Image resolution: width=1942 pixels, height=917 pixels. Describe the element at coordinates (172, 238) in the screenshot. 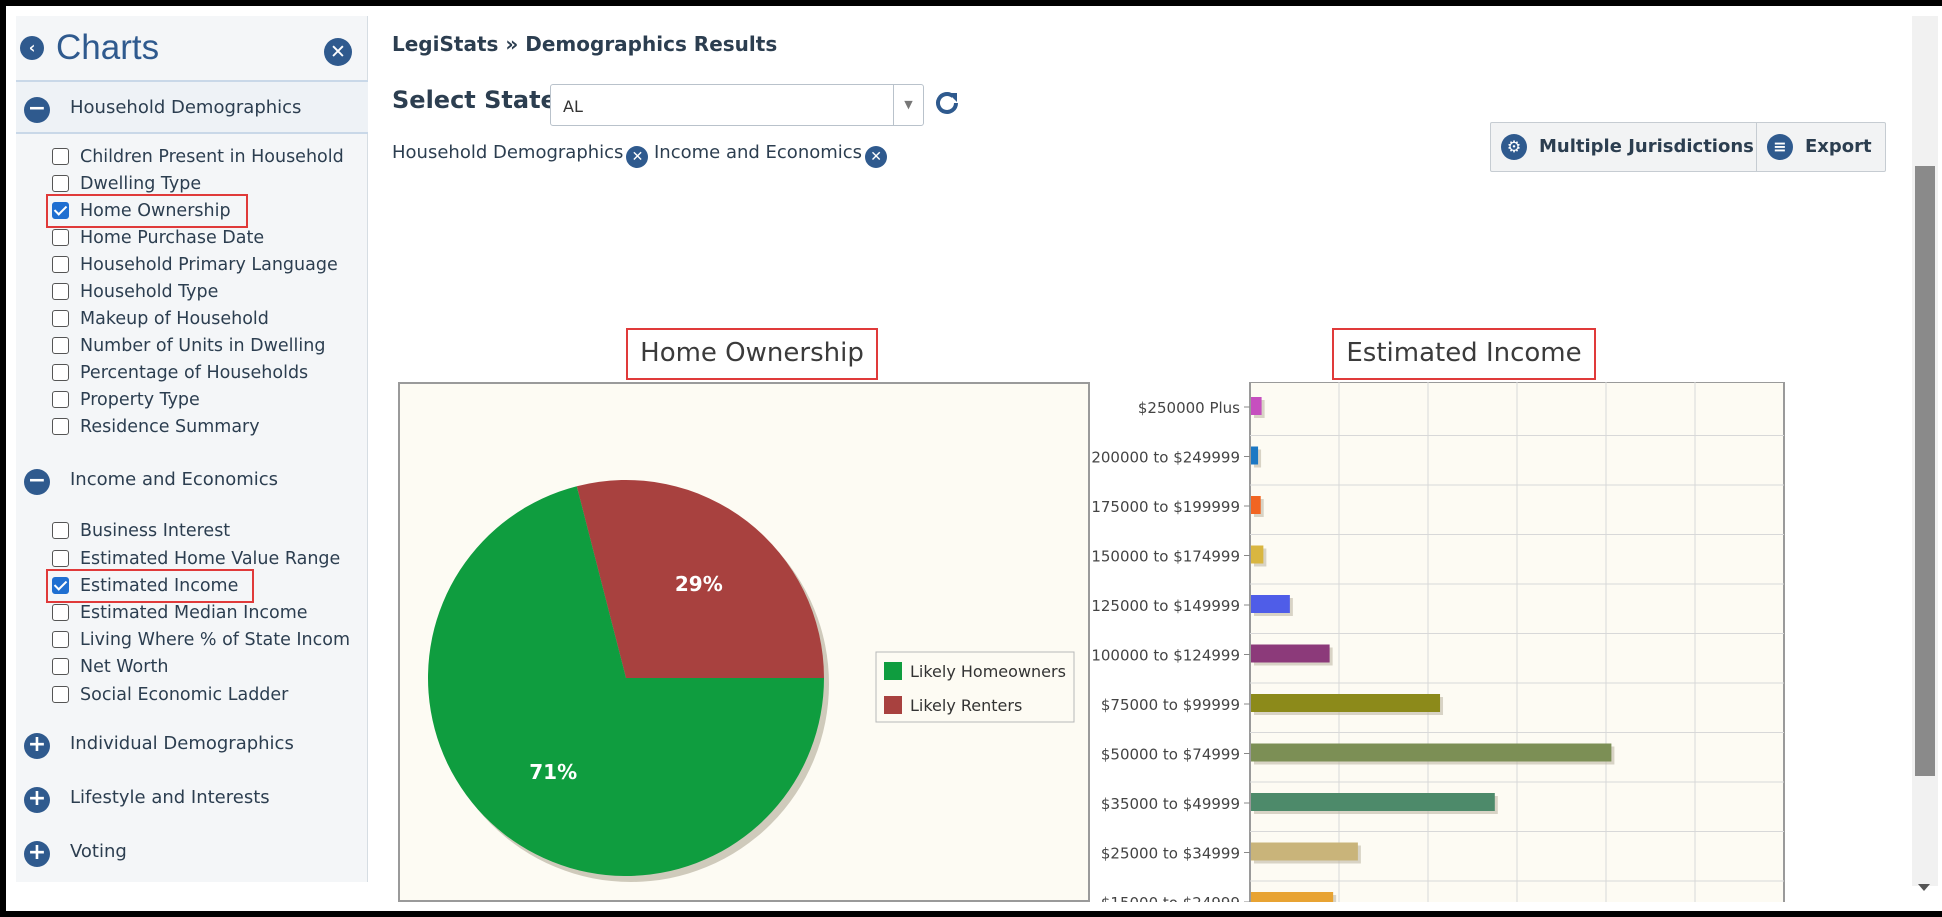

I see `checkbox-label: Home Purchase Date` at that location.